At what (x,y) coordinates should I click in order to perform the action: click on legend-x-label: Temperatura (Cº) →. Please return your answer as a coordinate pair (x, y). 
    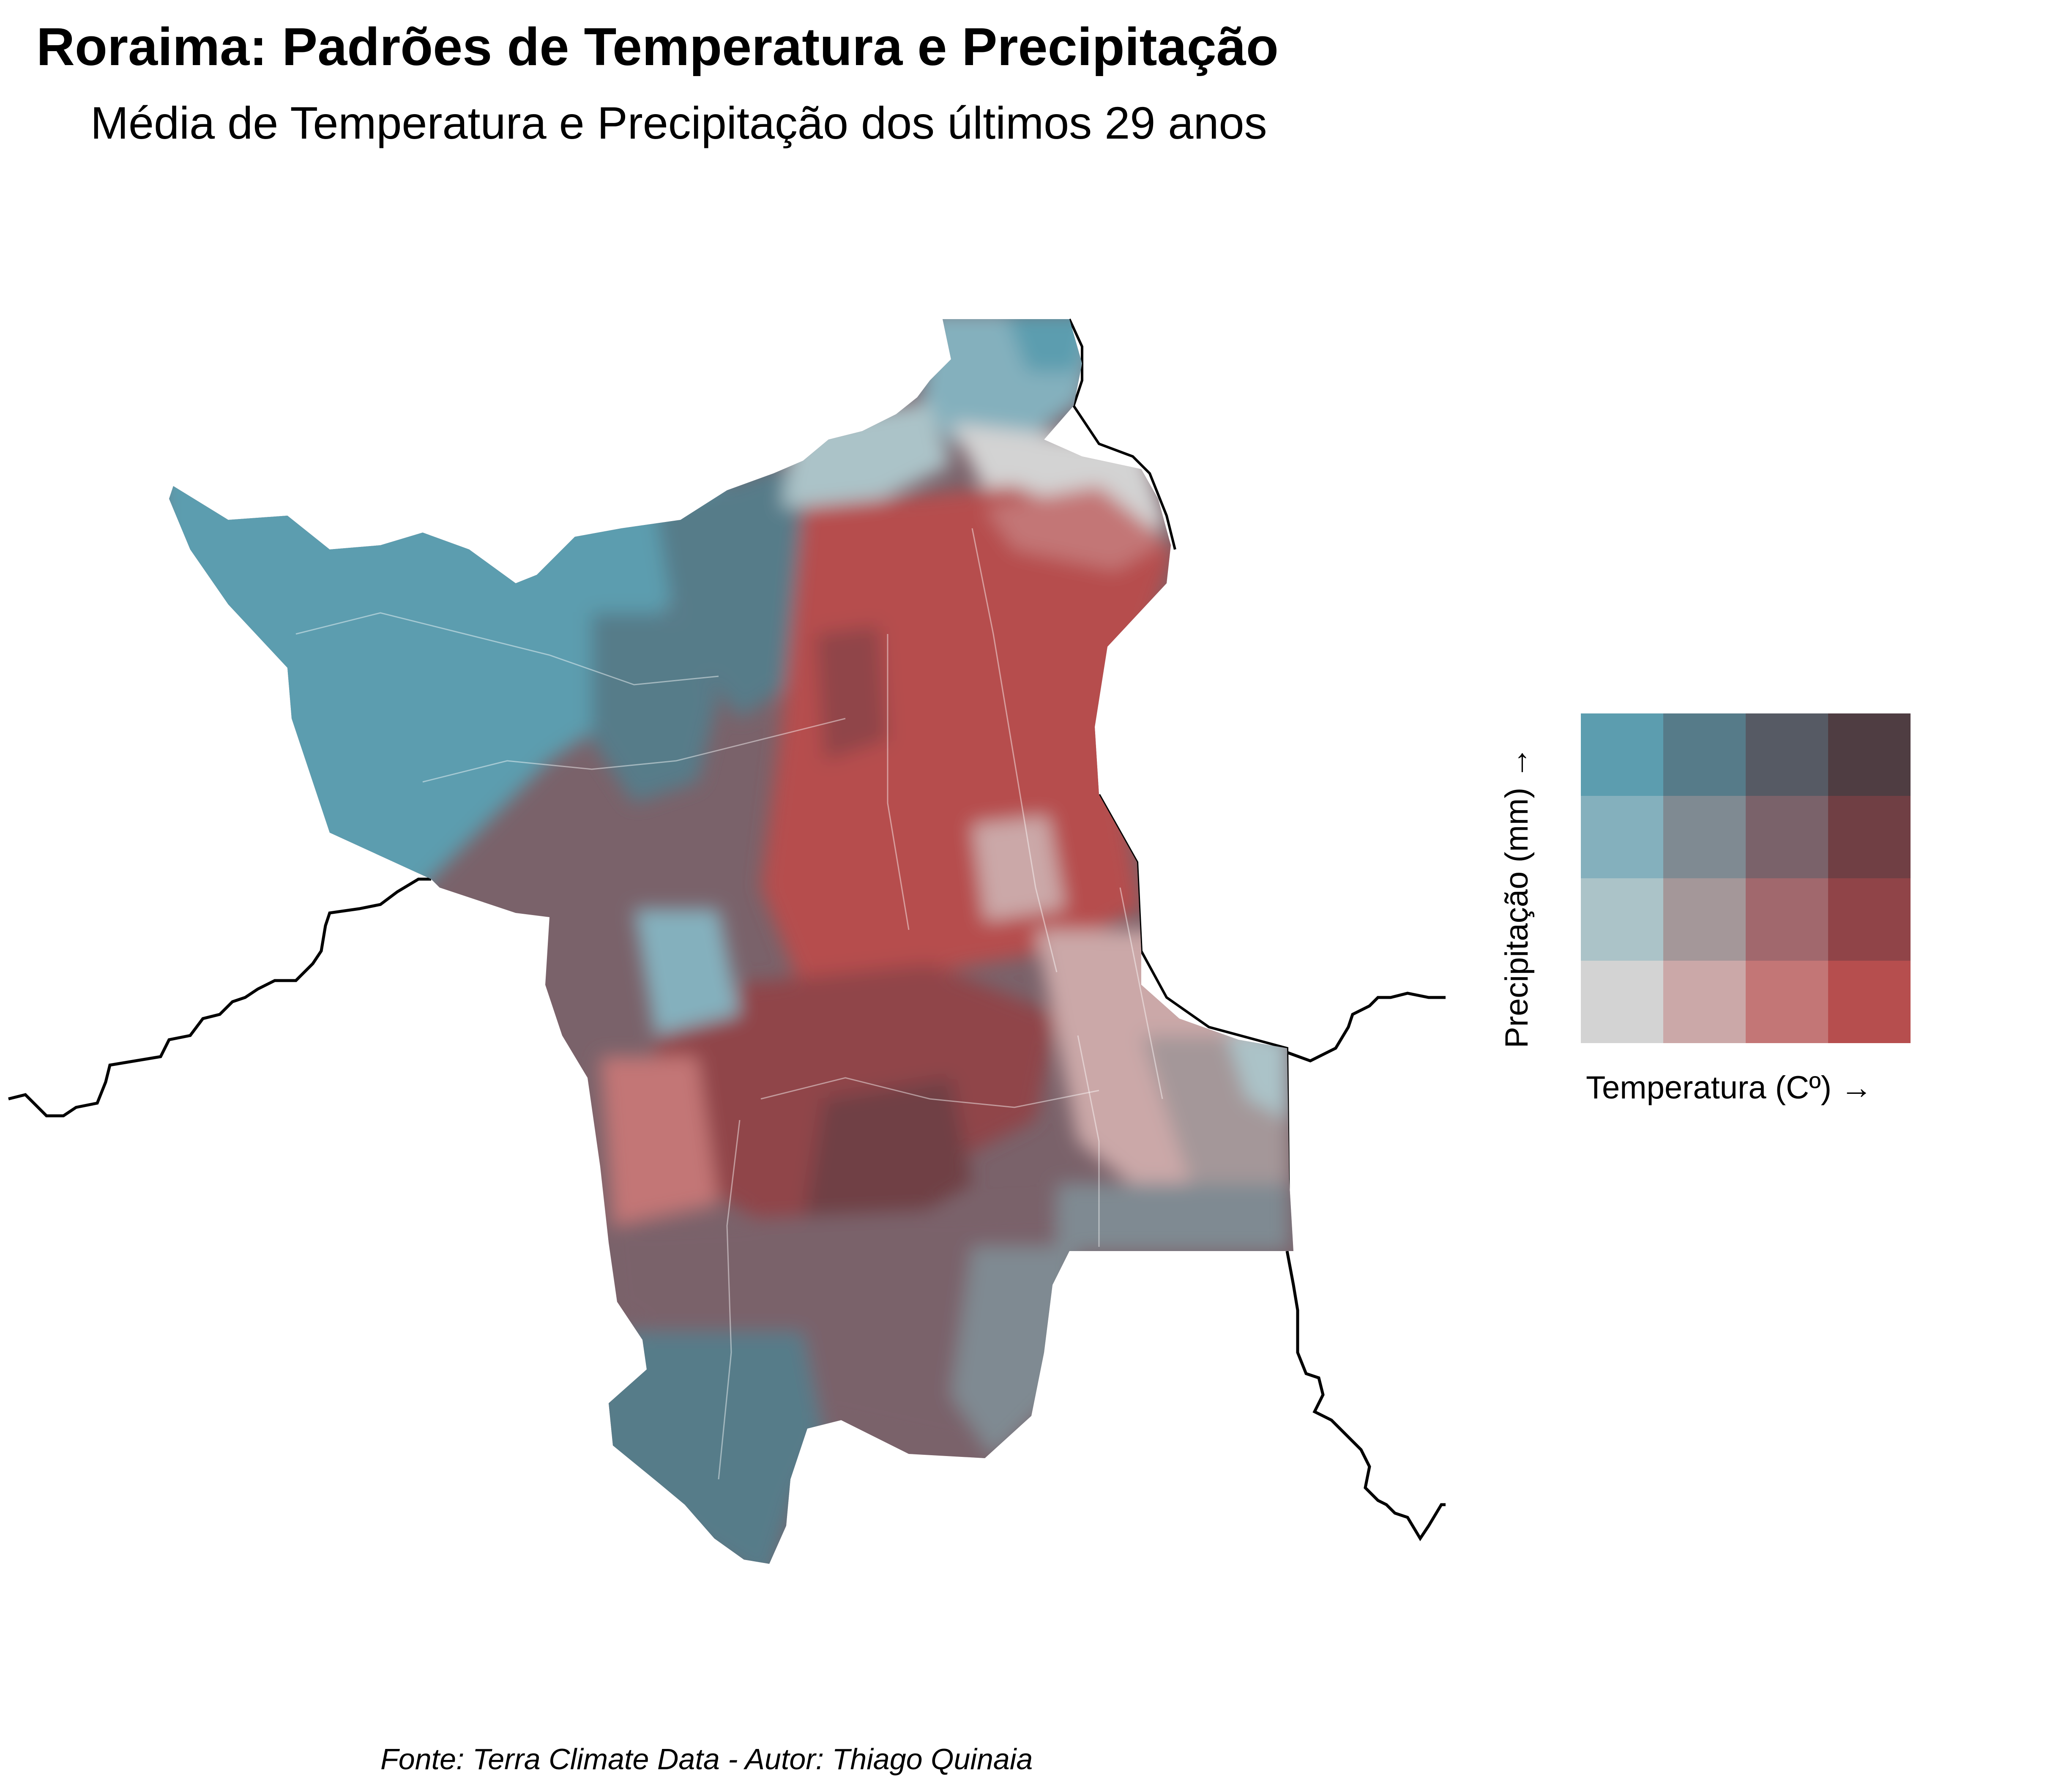
    Looking at the image, I should click on (1730, 1088).